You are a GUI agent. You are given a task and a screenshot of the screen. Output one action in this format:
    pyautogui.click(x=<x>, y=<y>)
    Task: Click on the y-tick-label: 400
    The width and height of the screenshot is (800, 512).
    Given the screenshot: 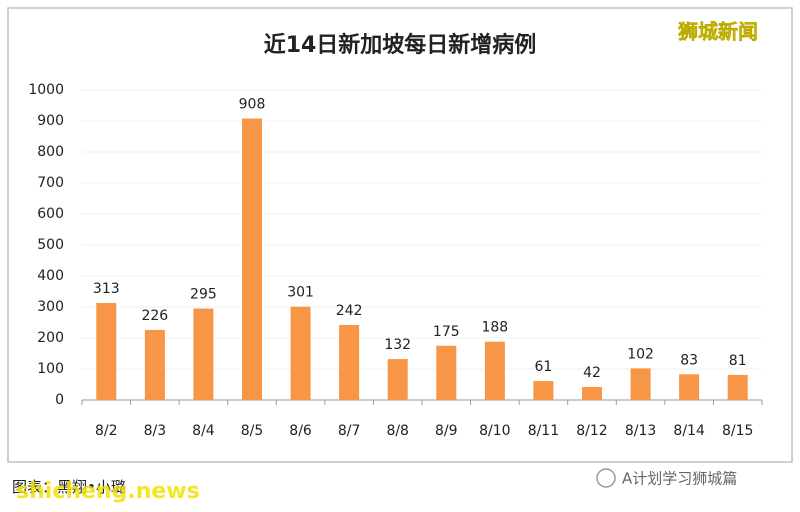 What is the action you would take?
    pyautogui.click(x=50, y=276)
    